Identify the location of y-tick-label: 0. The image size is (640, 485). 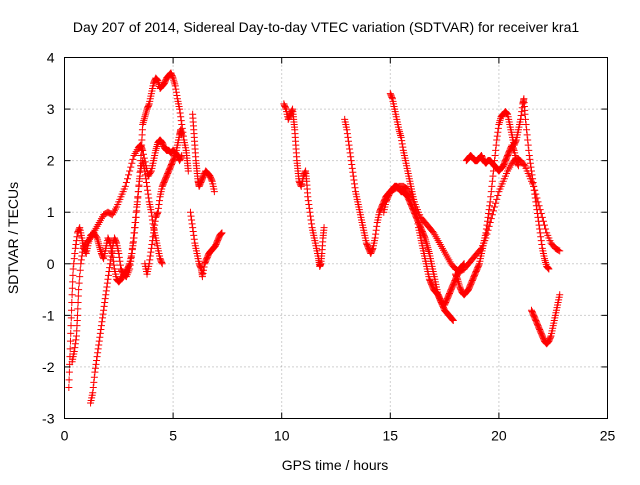
(51, 264).